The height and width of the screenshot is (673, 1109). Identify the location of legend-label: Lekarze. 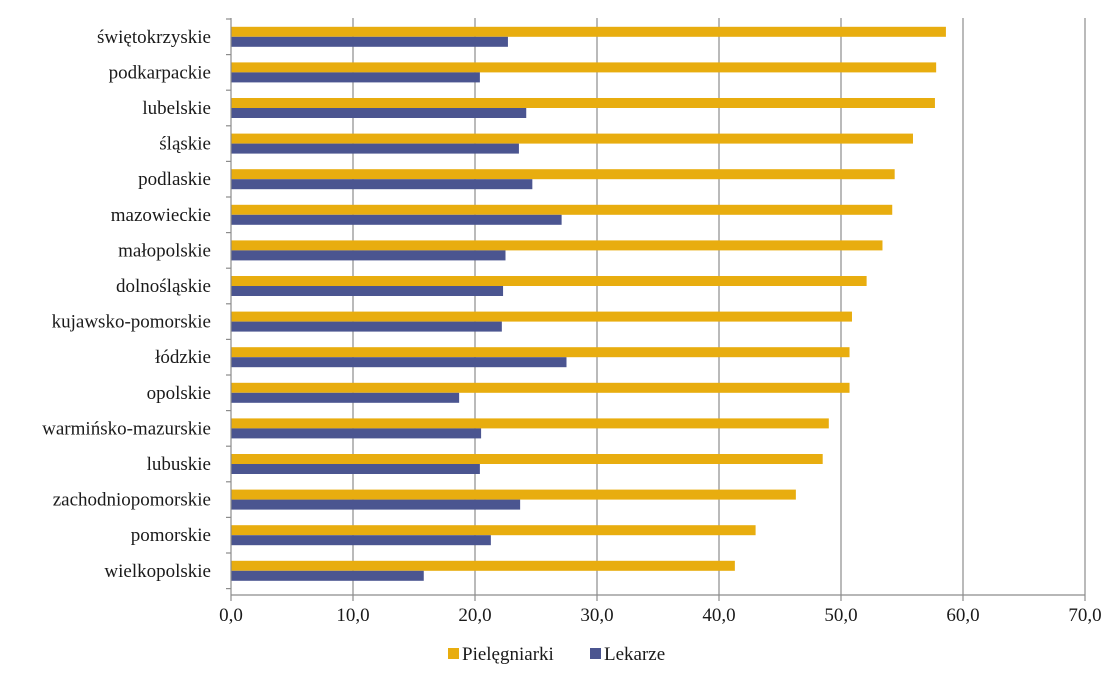
(634, 654).